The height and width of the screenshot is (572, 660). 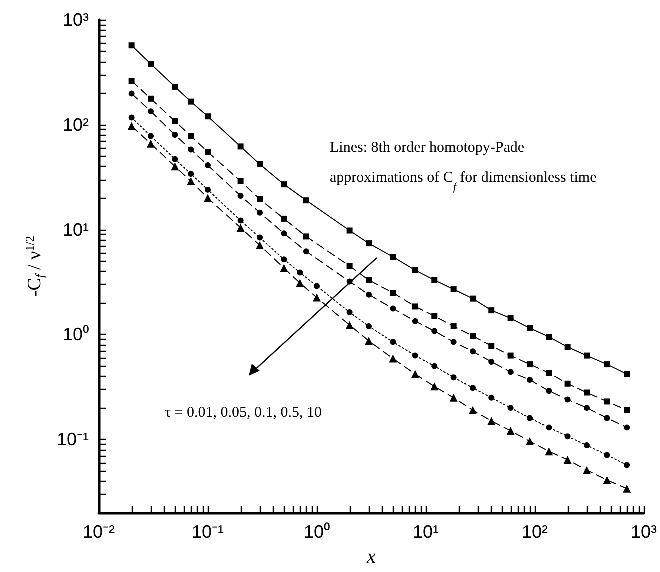 I want to click on annotation: τ = 0.01, 0.05, 0.1, 0.5, 10, so click(x=243, y=413).